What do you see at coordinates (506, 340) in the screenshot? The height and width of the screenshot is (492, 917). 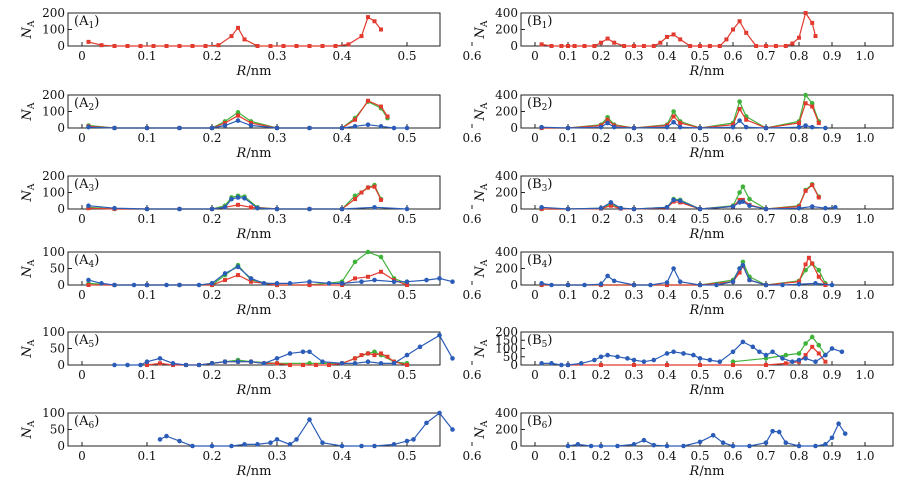 I see `y-tick-label: 150` at bounding box center [506, 340].